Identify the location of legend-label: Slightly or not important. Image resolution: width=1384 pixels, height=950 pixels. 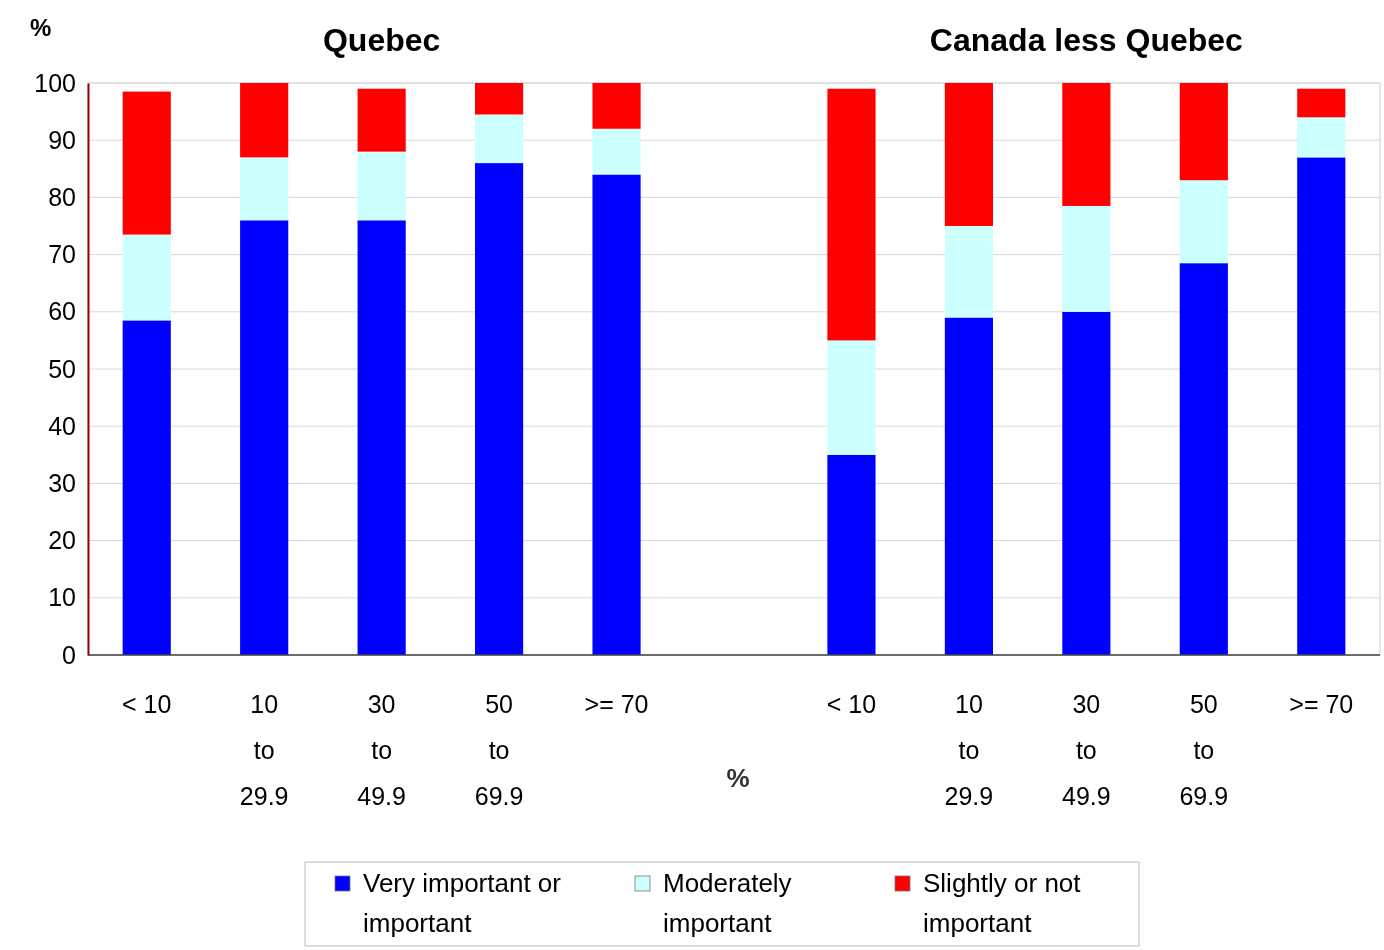
(1002, 903).